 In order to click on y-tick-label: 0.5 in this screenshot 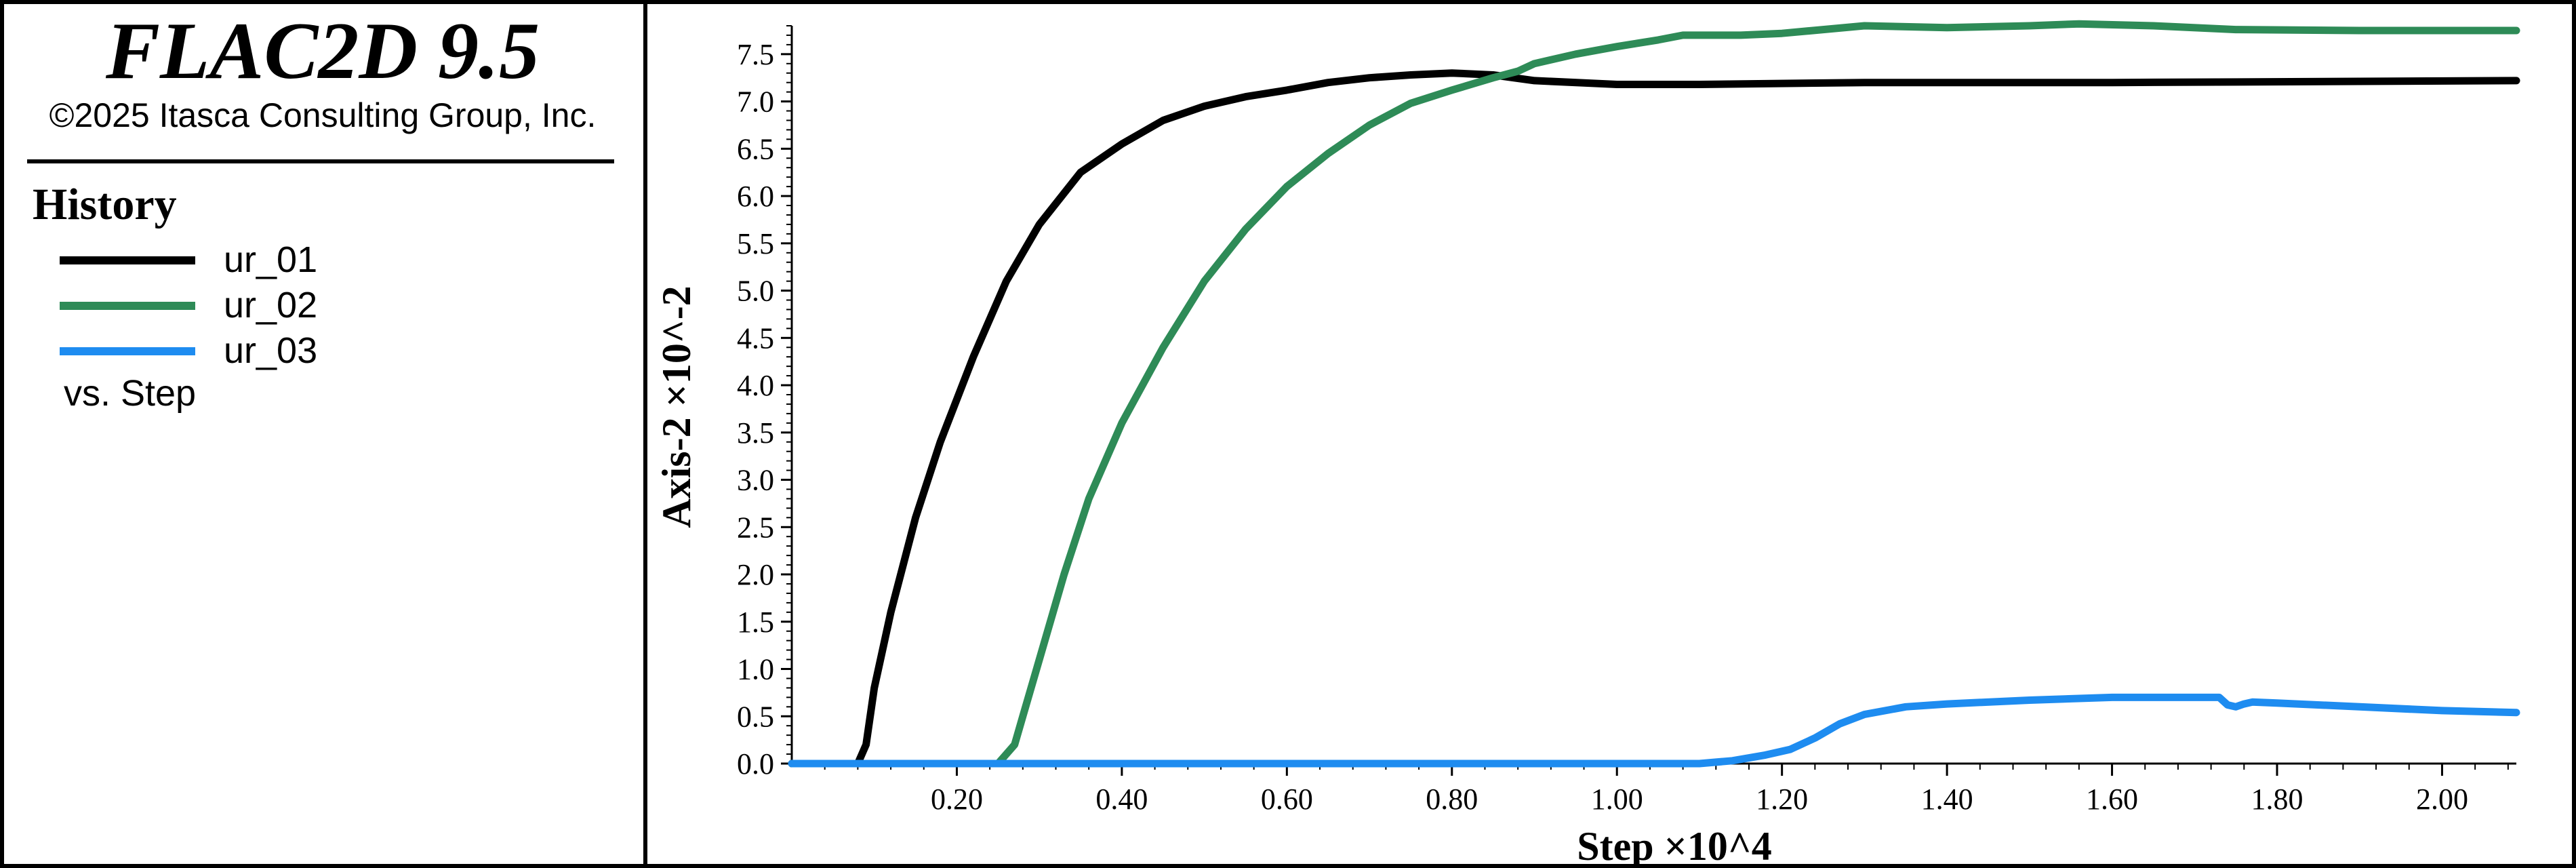, I will do `click(755, 716)`.